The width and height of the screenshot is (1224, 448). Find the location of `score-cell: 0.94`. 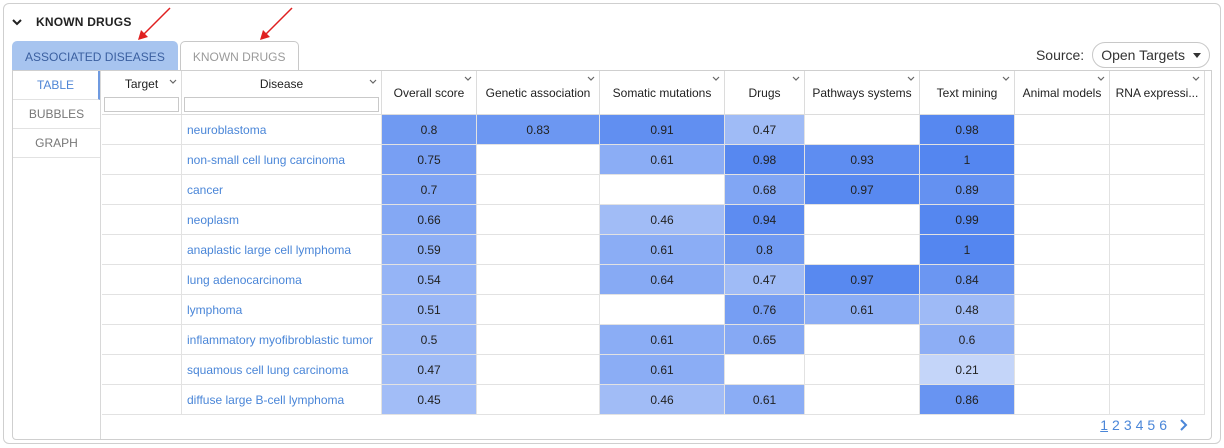

score-cell: 0.94 is located at coordinates (765, 220).